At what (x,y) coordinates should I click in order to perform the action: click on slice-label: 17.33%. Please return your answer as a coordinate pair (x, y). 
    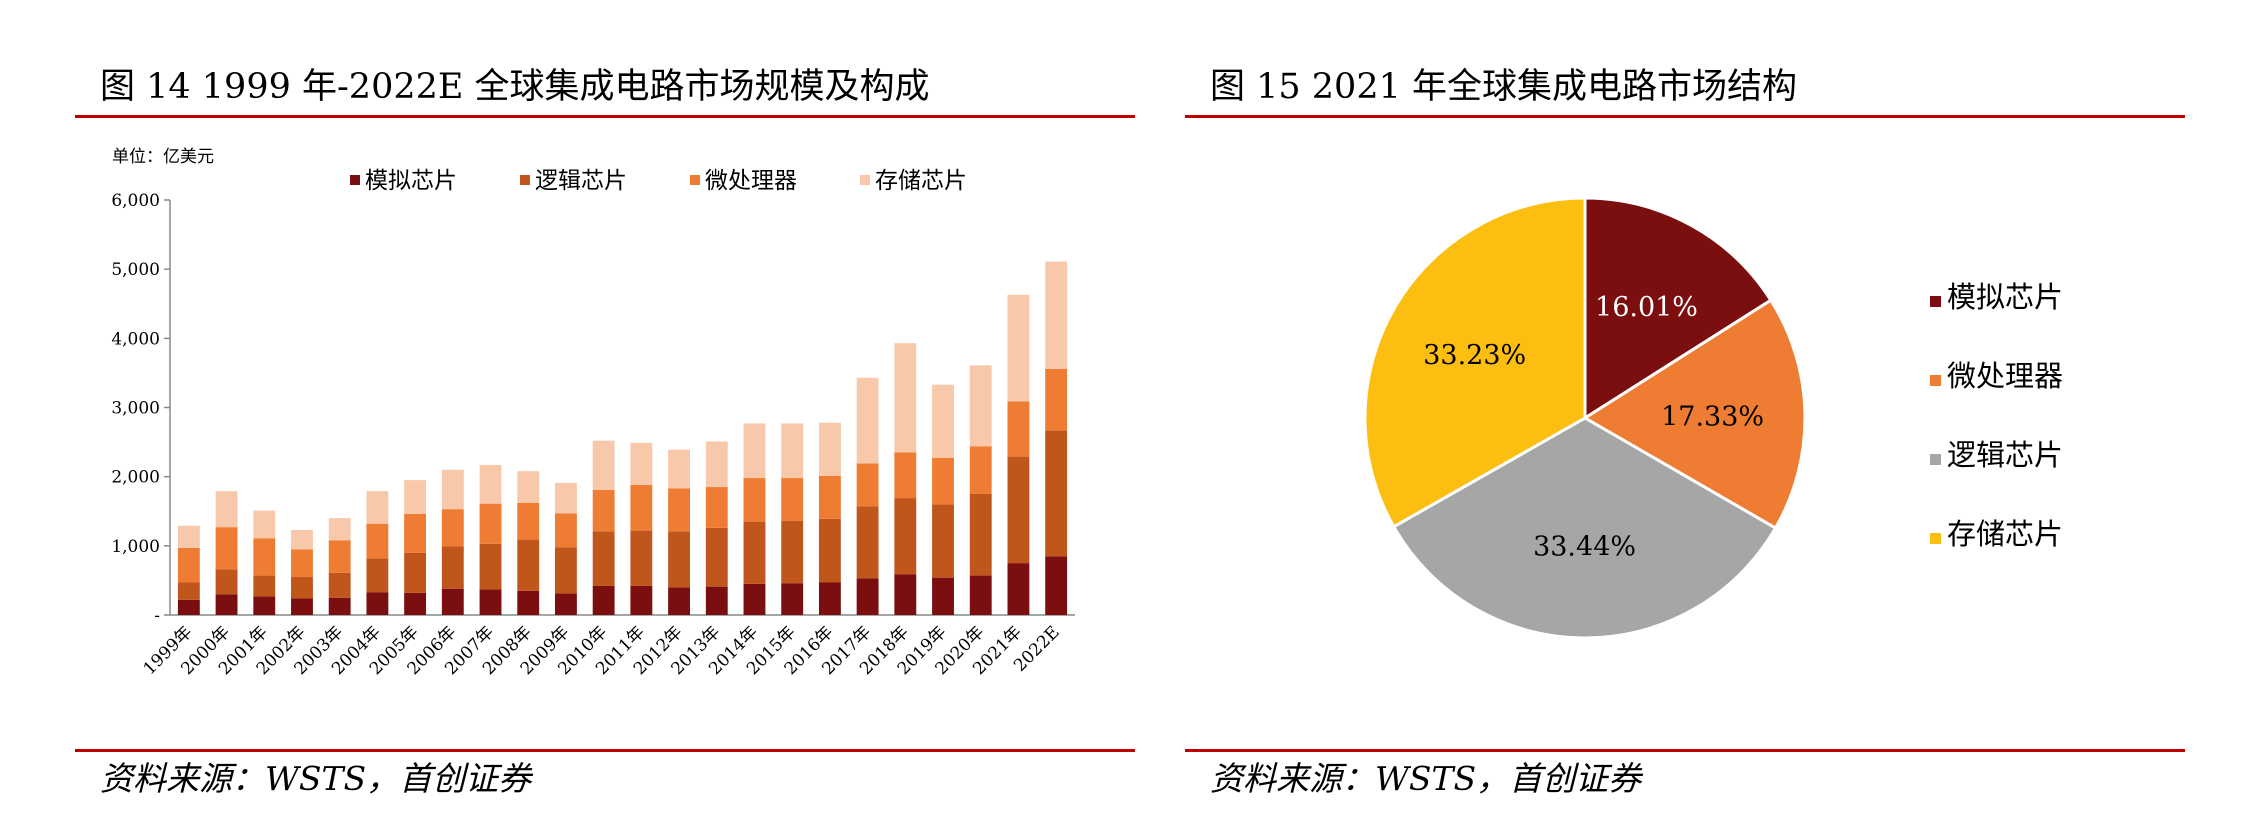
    Looking at the image, I should click on (1712, 416).